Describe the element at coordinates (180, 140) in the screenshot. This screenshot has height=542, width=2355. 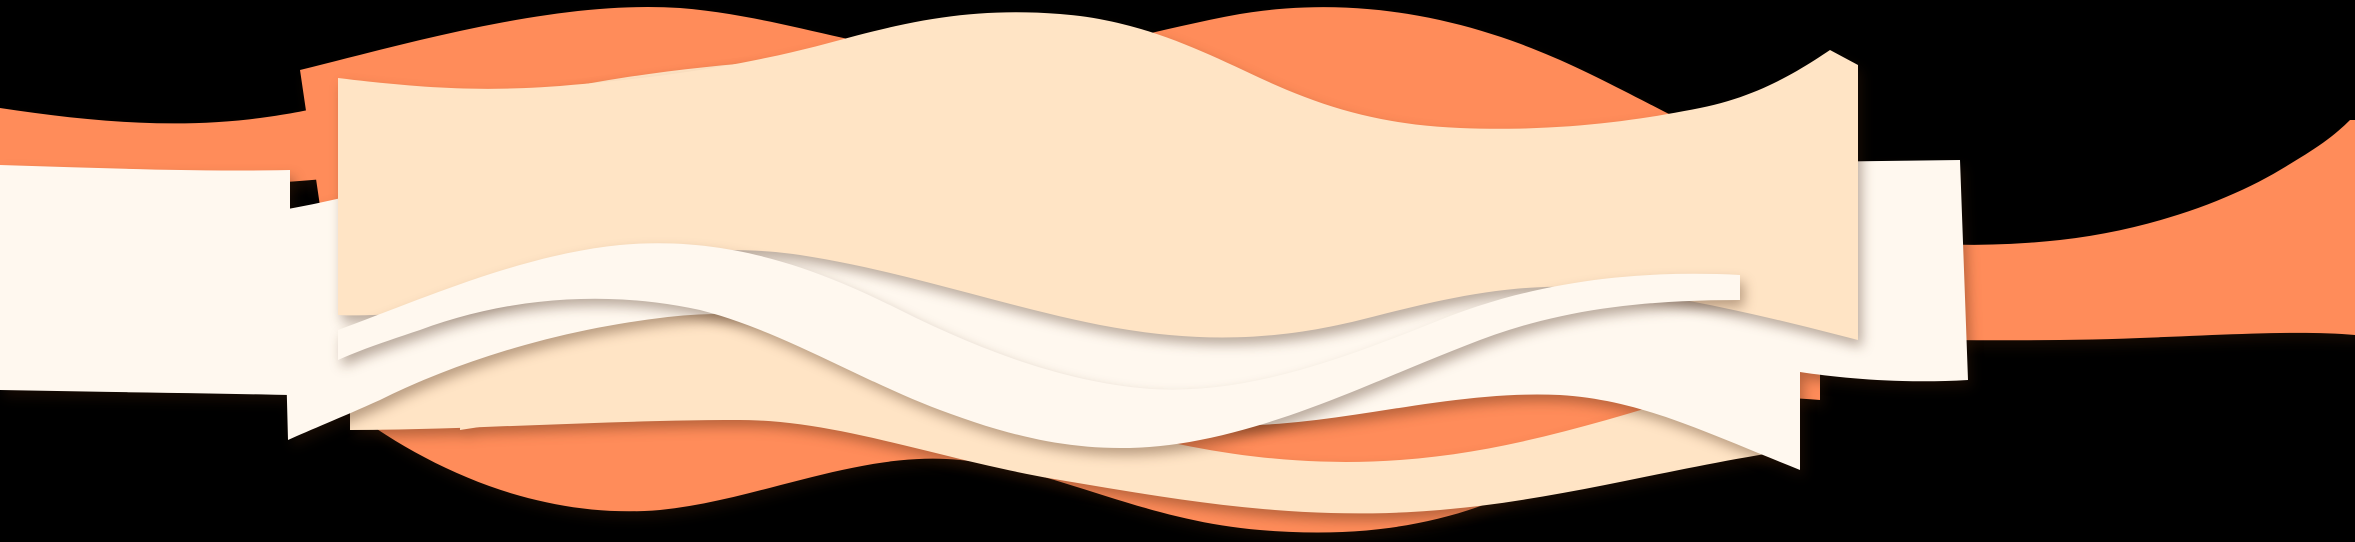
I see `orange-ribbon-left-tail` at that location.